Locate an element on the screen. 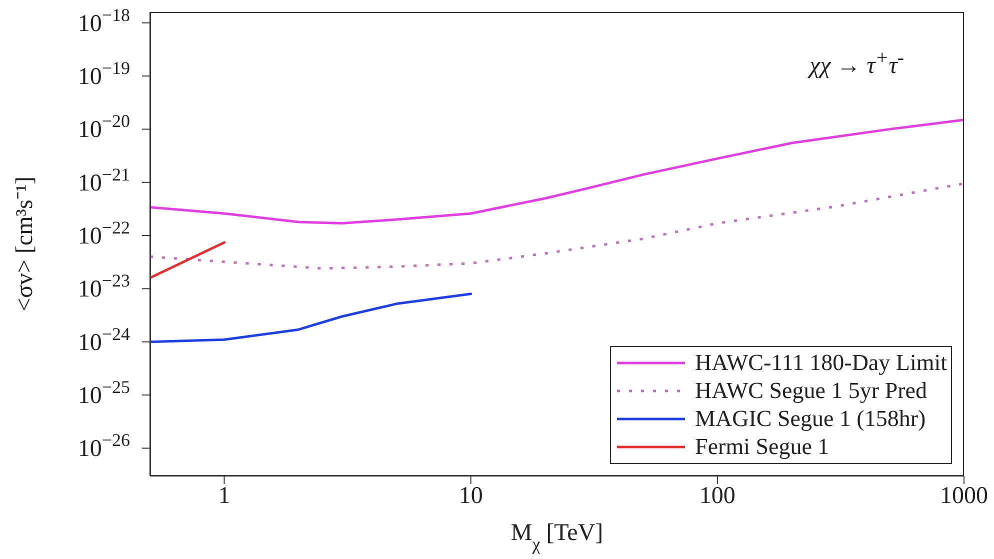 This screenshot has height=559, width=994. y-tick-label: 10$^{−19}$ is located at coordinates (104, 74).